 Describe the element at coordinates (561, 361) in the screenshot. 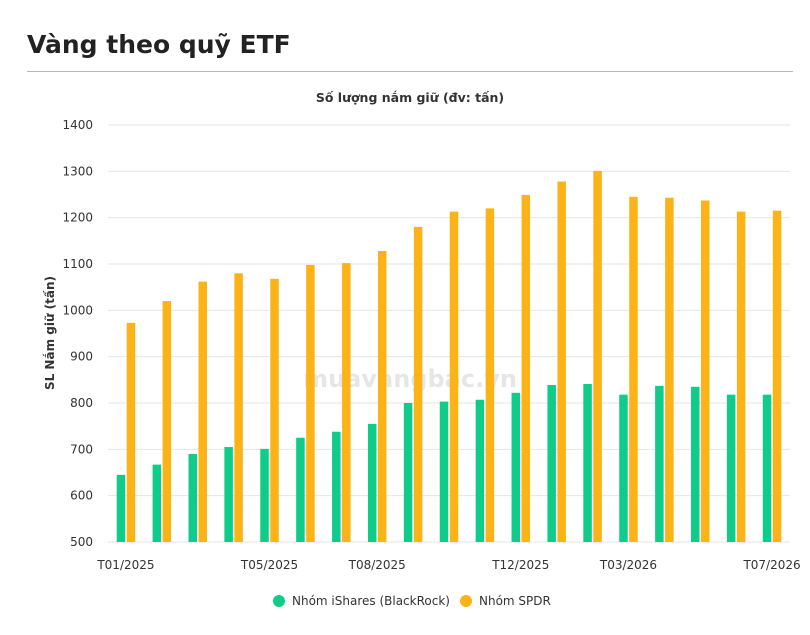

I see `bar-spdr-T01/2026` at that location.